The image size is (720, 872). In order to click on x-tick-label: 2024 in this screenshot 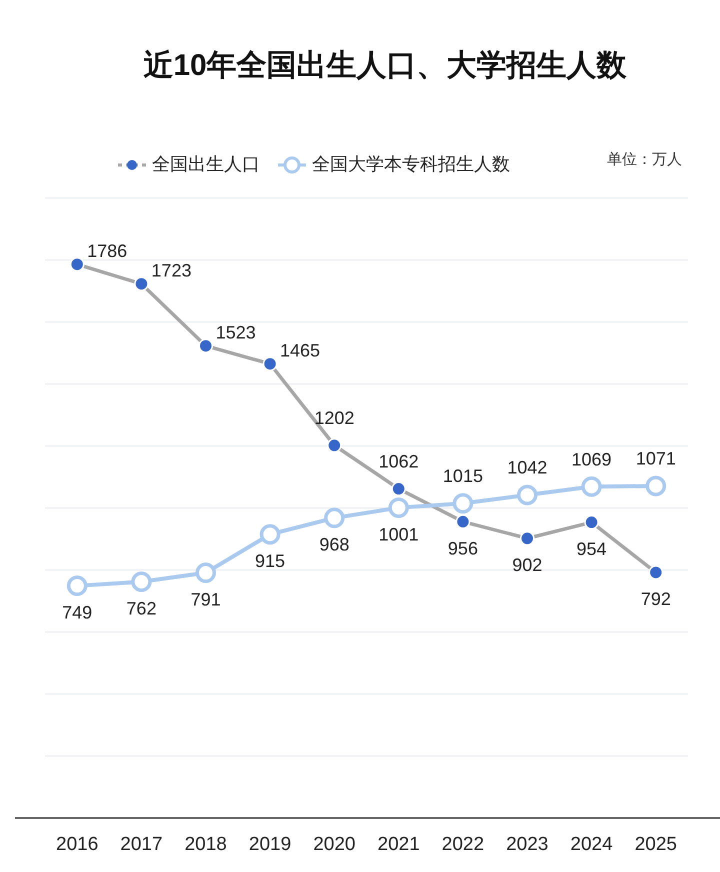, I will do `click(592, 845)`.